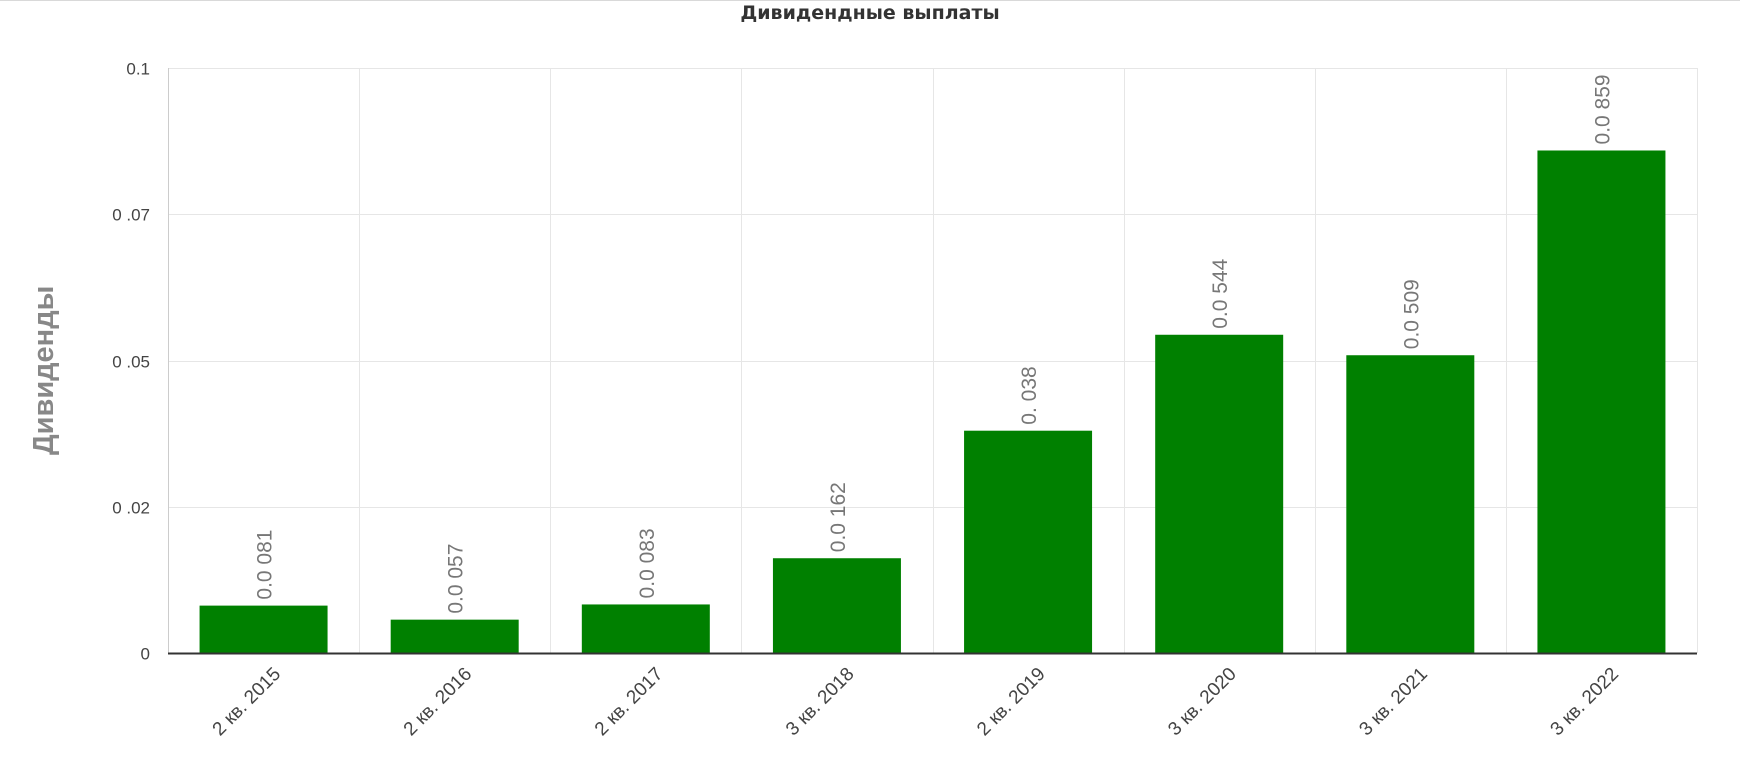 The image size is (1740, 769). What do you see at coordinates (138, 69) in the screenshot?
I see `y-tick-label: 0.1` at bounding box center [138, 69].